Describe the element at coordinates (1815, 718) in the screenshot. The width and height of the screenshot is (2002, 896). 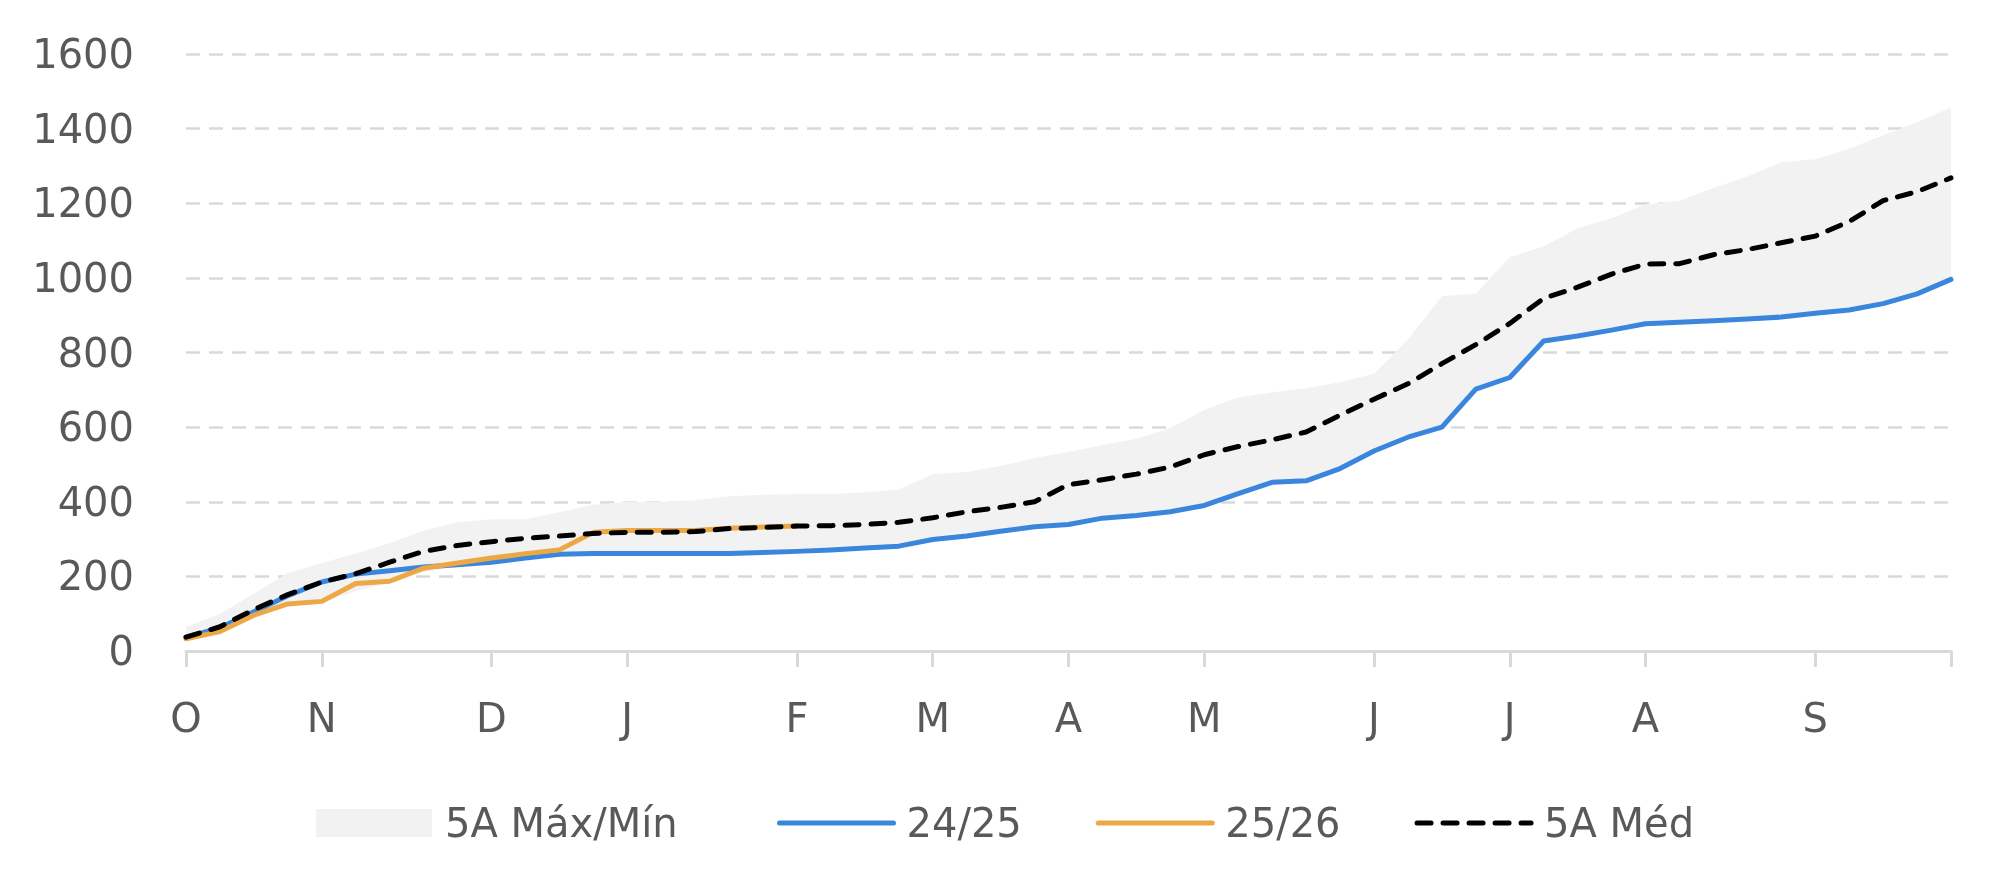
I see `x-tick-label: S` at that location.